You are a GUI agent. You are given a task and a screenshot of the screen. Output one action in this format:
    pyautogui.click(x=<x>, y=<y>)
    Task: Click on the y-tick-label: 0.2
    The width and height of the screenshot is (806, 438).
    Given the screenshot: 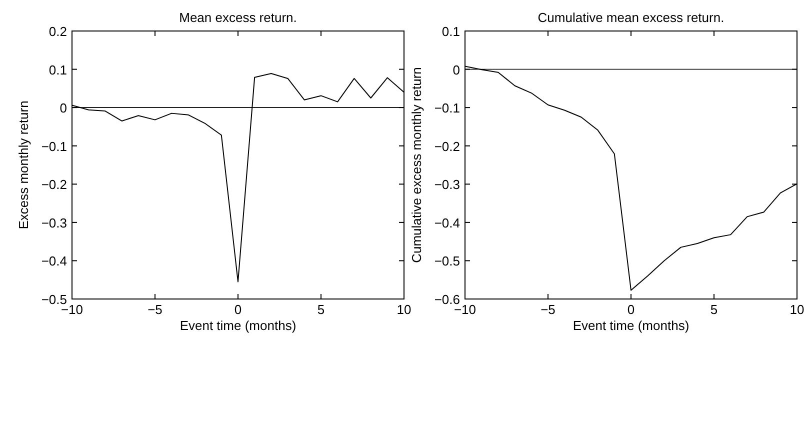 What is the action you would take?
    pyautogui.click(x=57, y=31)
    